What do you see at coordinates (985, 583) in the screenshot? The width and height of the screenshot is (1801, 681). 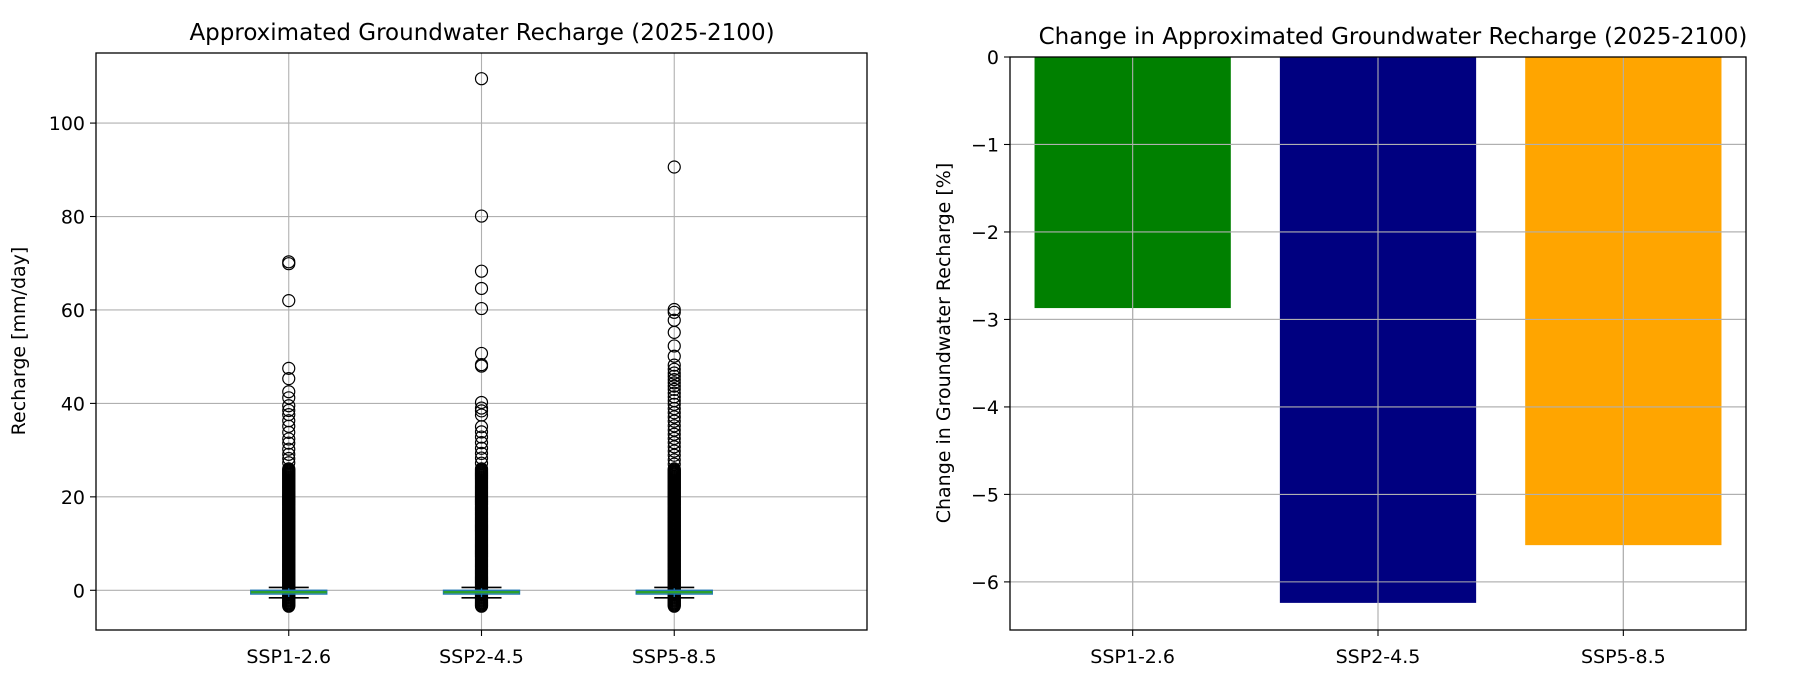 I see `bar-chart-y-tick-label: −6` at bounding box center [985, 583].